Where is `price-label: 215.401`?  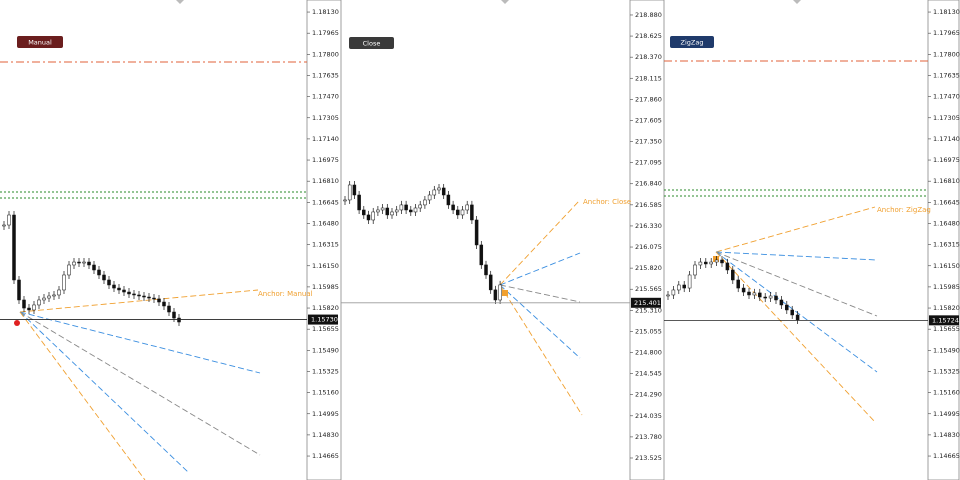 price-label: 215.401 is located at coordinates (647, 303).